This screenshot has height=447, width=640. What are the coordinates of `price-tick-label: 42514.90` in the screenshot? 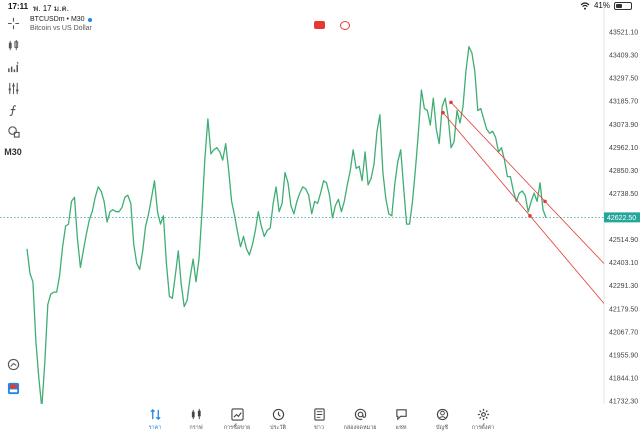 It's located at (623, 240).